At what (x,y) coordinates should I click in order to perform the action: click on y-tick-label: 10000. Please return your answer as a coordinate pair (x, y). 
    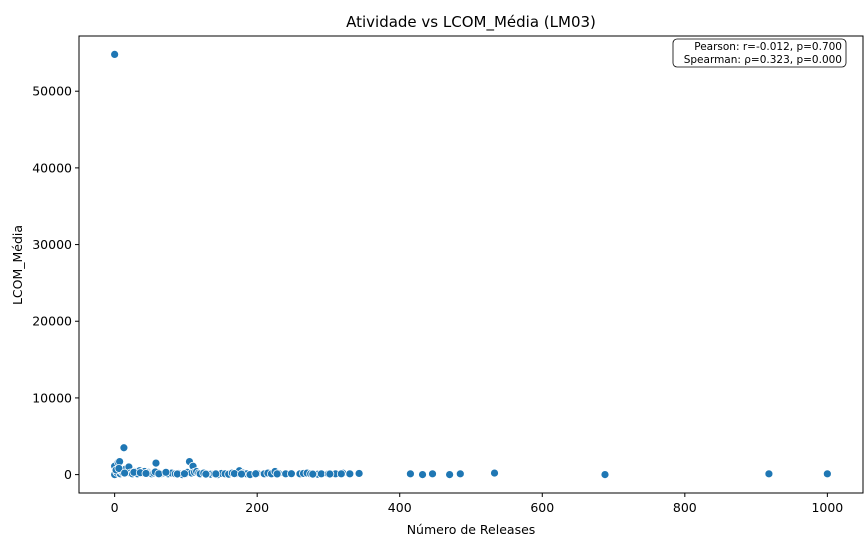
    Looking at the image, I should click on (52, 397).